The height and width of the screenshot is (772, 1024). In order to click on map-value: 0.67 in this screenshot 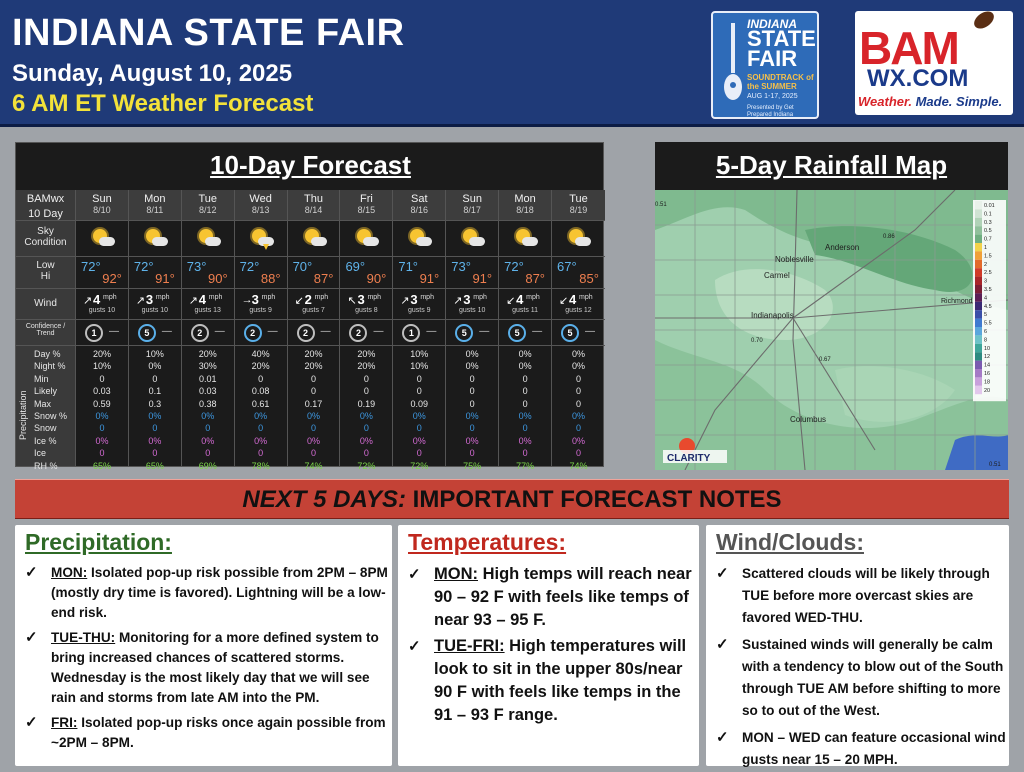, I will do `click(825, 360)`.